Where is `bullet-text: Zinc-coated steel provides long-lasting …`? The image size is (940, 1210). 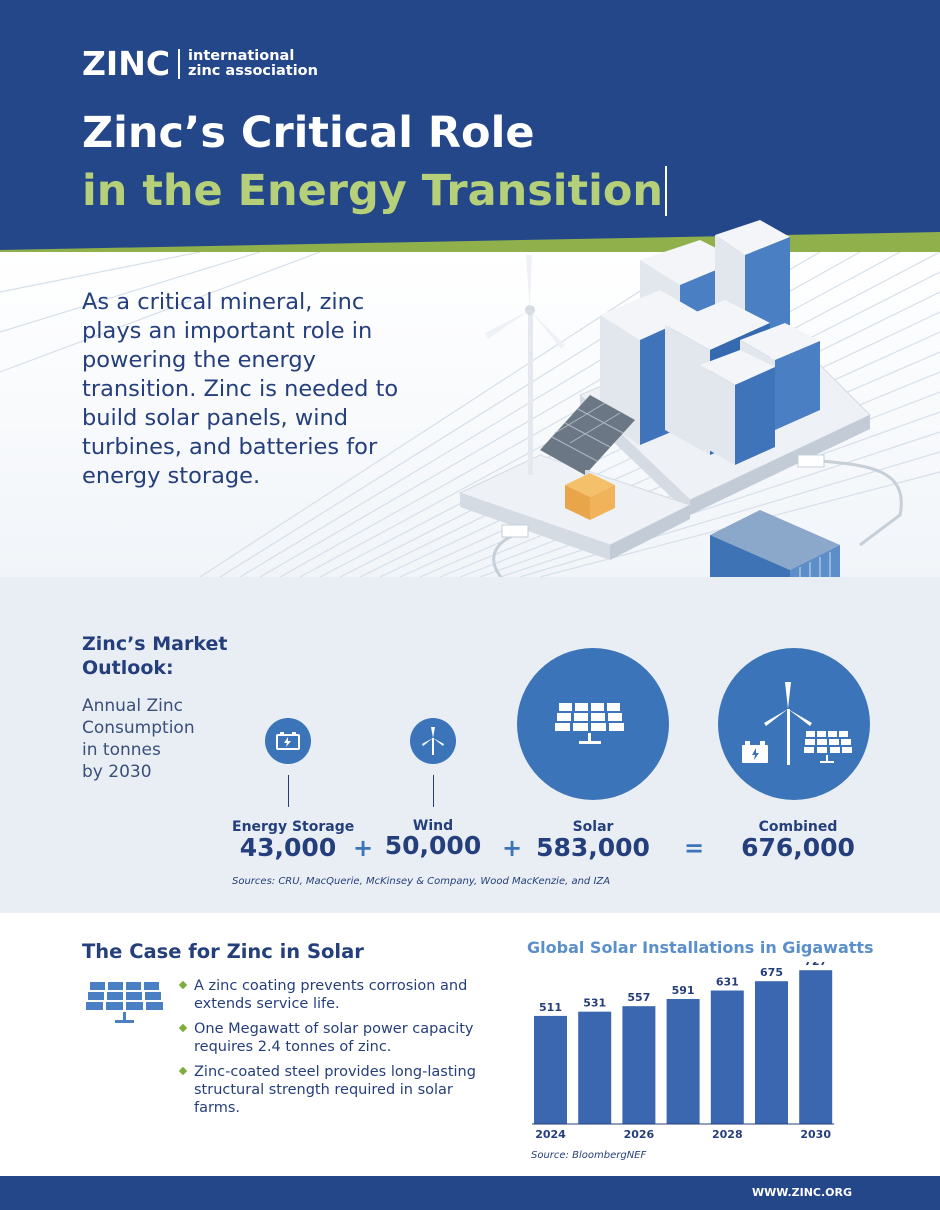 bullet-text: Zinc-coated steel provides long-lasting … is located at coordinates (335, 1090).